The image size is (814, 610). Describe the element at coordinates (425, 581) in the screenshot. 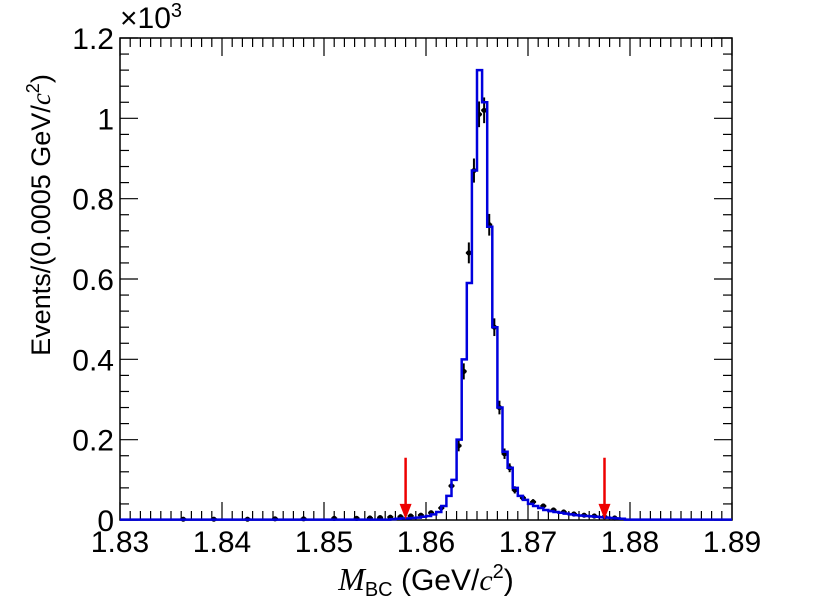

I see `x-axis-title: MBC (GeV/c2)` at that location.